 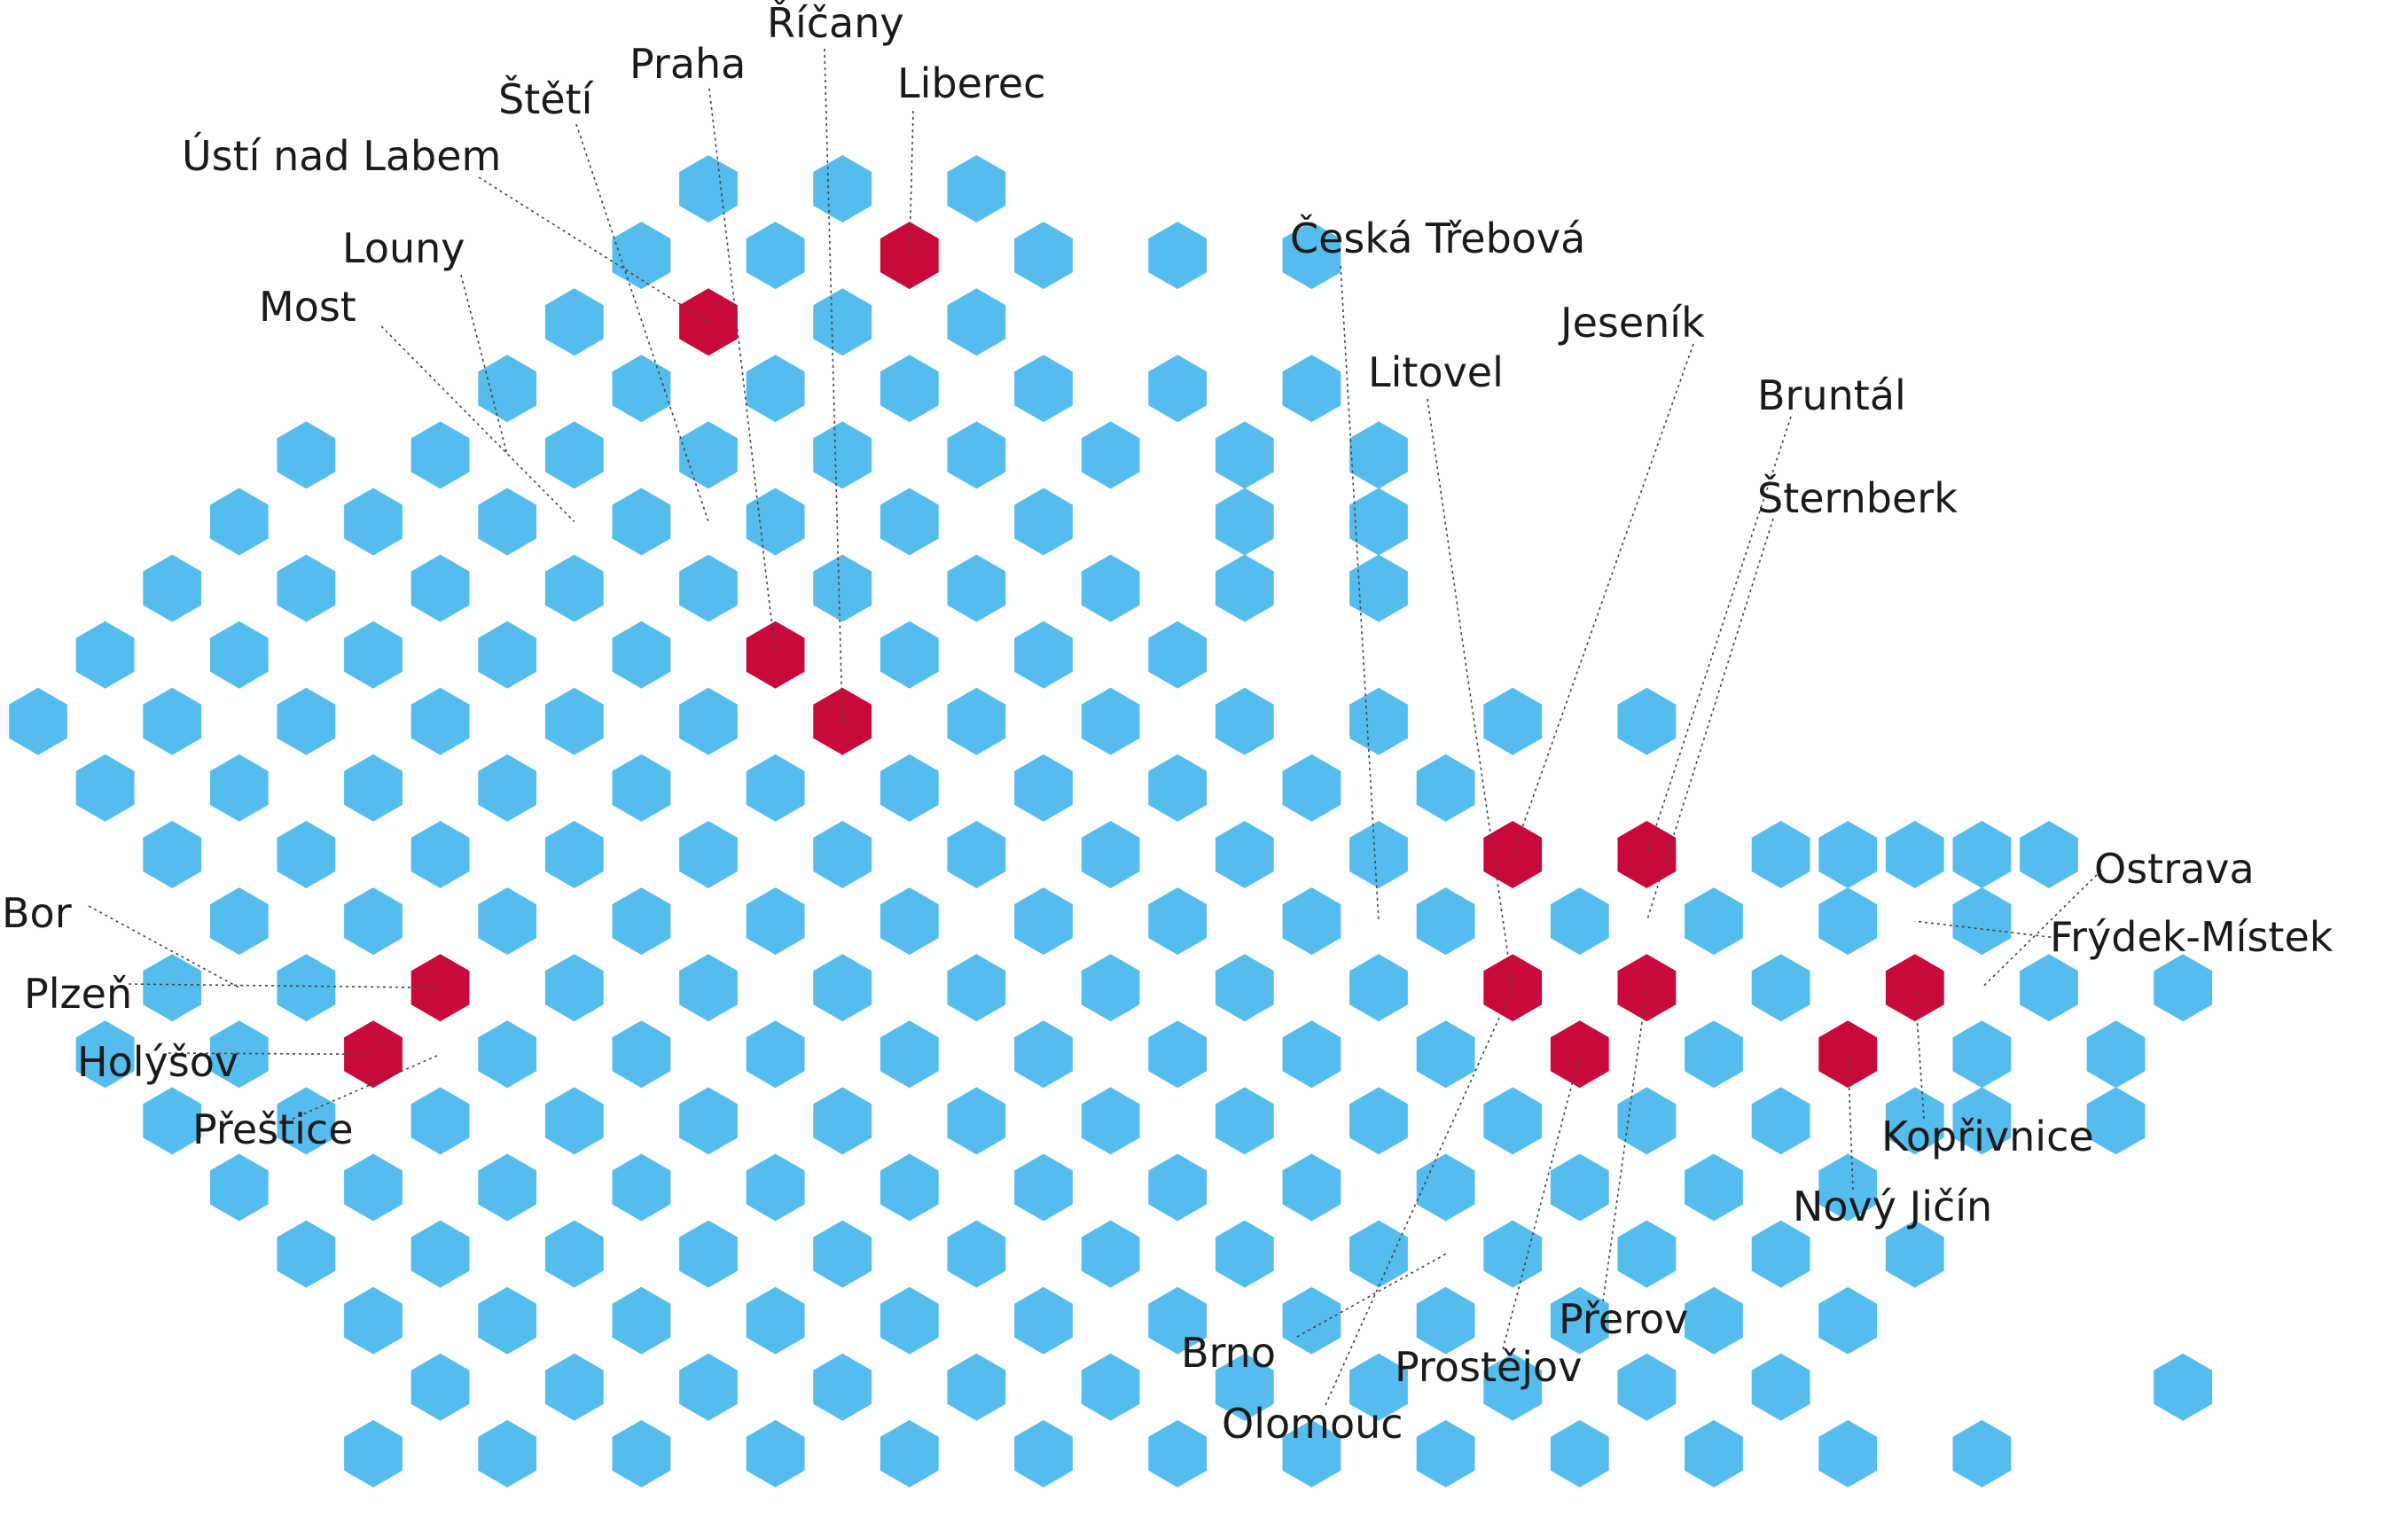 I want to click on leader-line-praha, so click(x=742, y=371).